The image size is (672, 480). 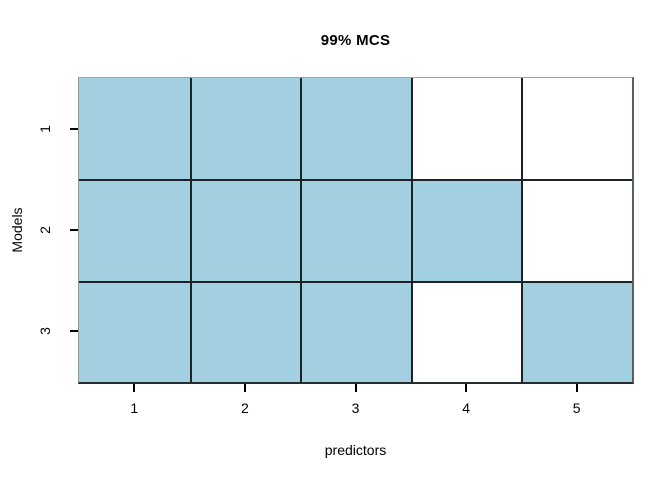 I want to click on y-axis-tick-label: 2, so click(x=45, y=230).